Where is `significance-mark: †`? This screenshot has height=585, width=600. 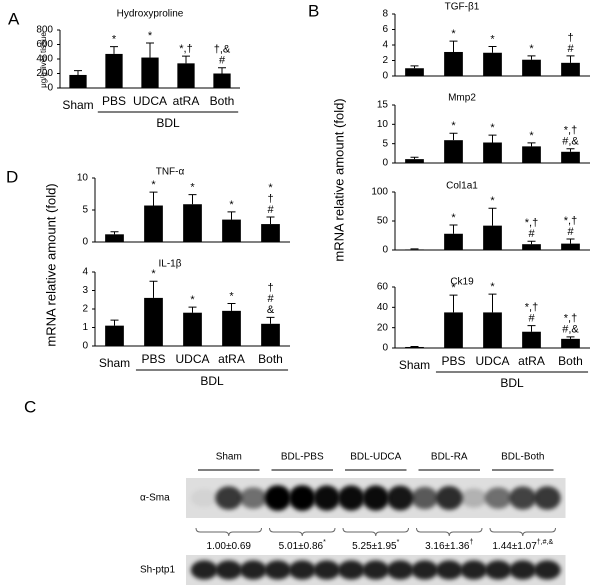 significance-mark: † is located at coordinates (270, 199).